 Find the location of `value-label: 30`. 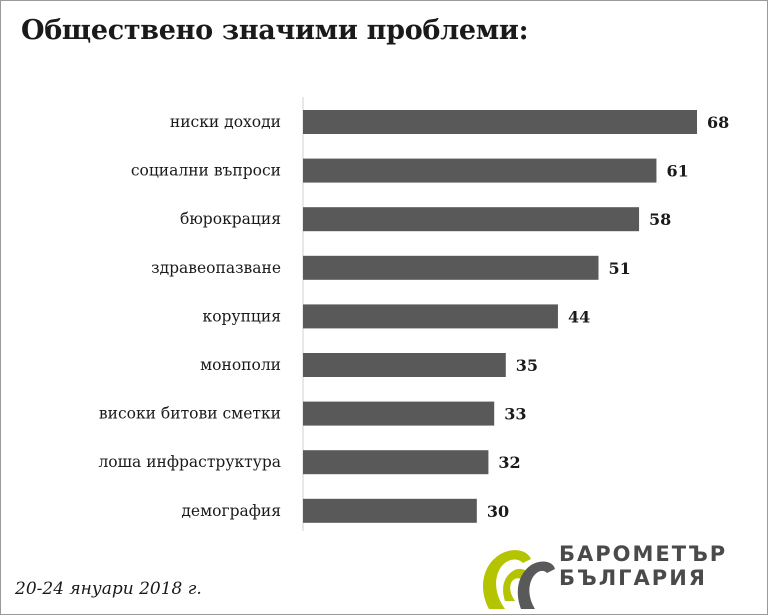

value-label: 30 is located at coordinates (498, 511).